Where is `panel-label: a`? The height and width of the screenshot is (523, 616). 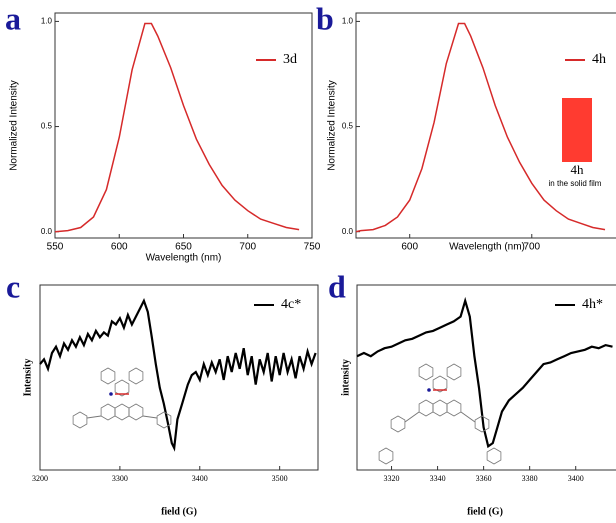 panel-label: a is located at coordinates (13, 18).